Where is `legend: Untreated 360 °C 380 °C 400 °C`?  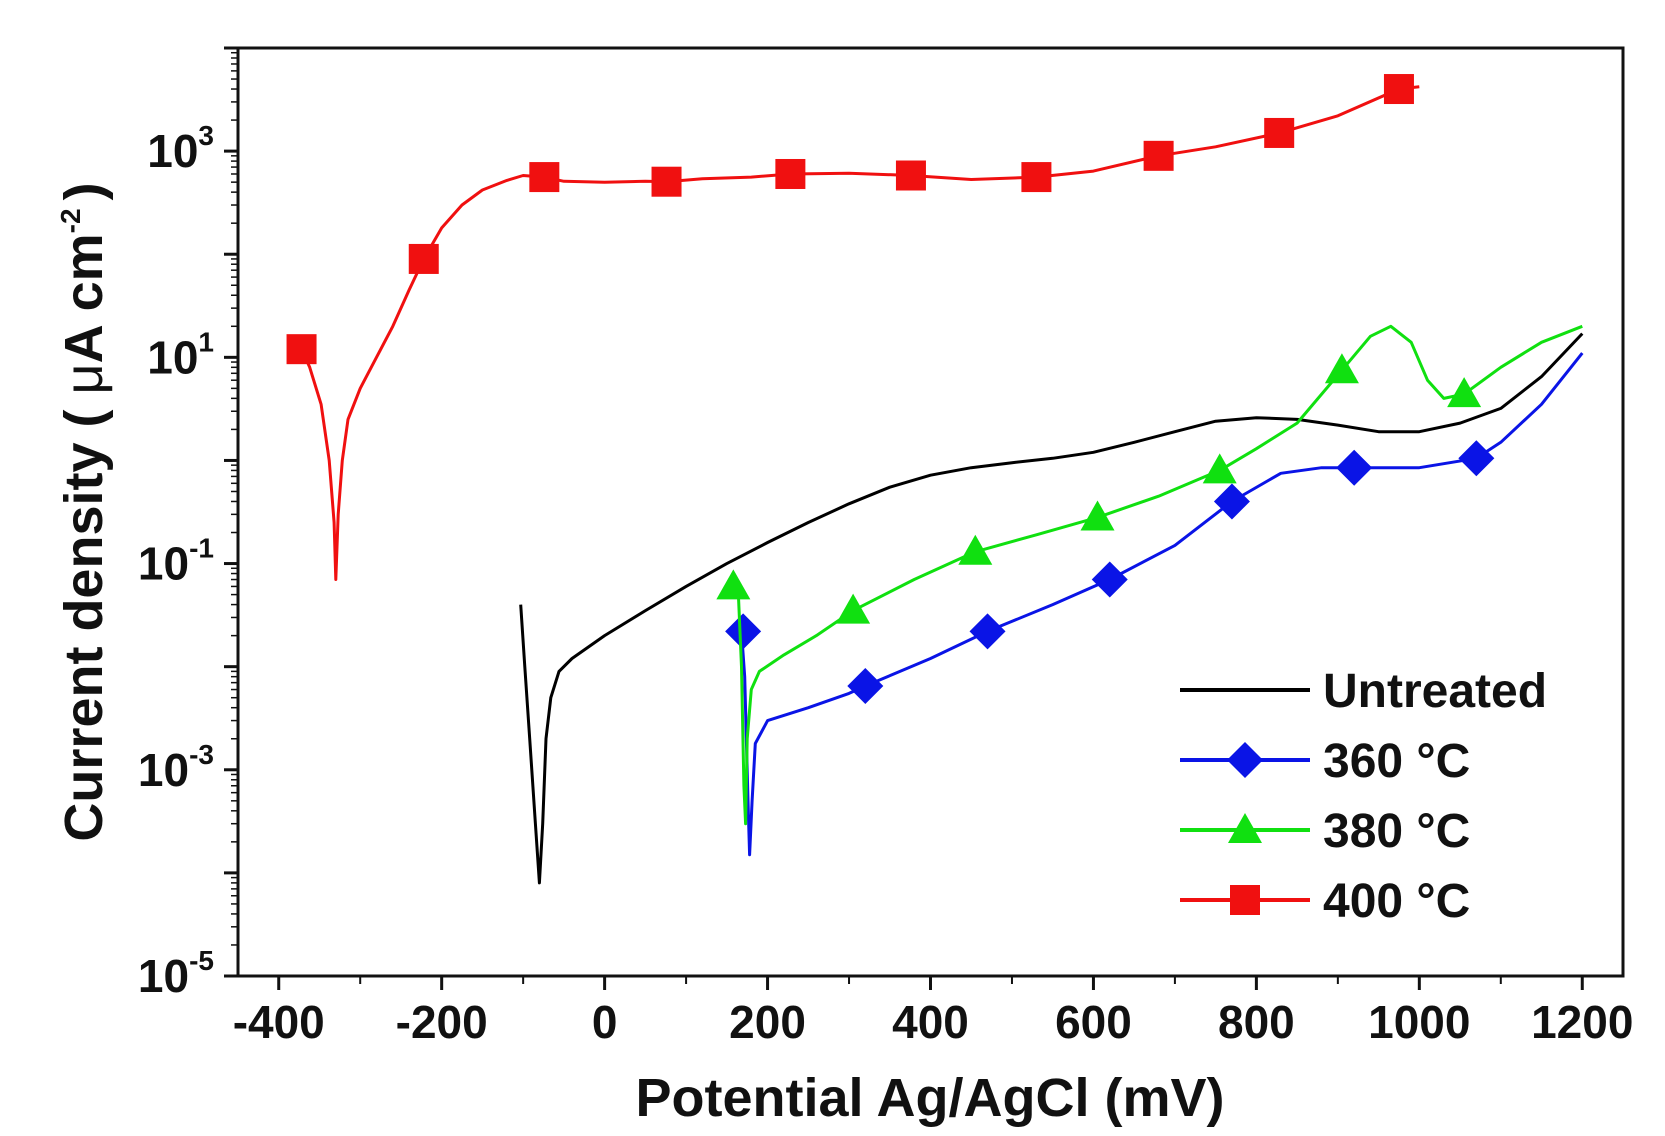 legend: Untreated 360 °C 380 °C 400 °C is located at coordinates (1363, 796).